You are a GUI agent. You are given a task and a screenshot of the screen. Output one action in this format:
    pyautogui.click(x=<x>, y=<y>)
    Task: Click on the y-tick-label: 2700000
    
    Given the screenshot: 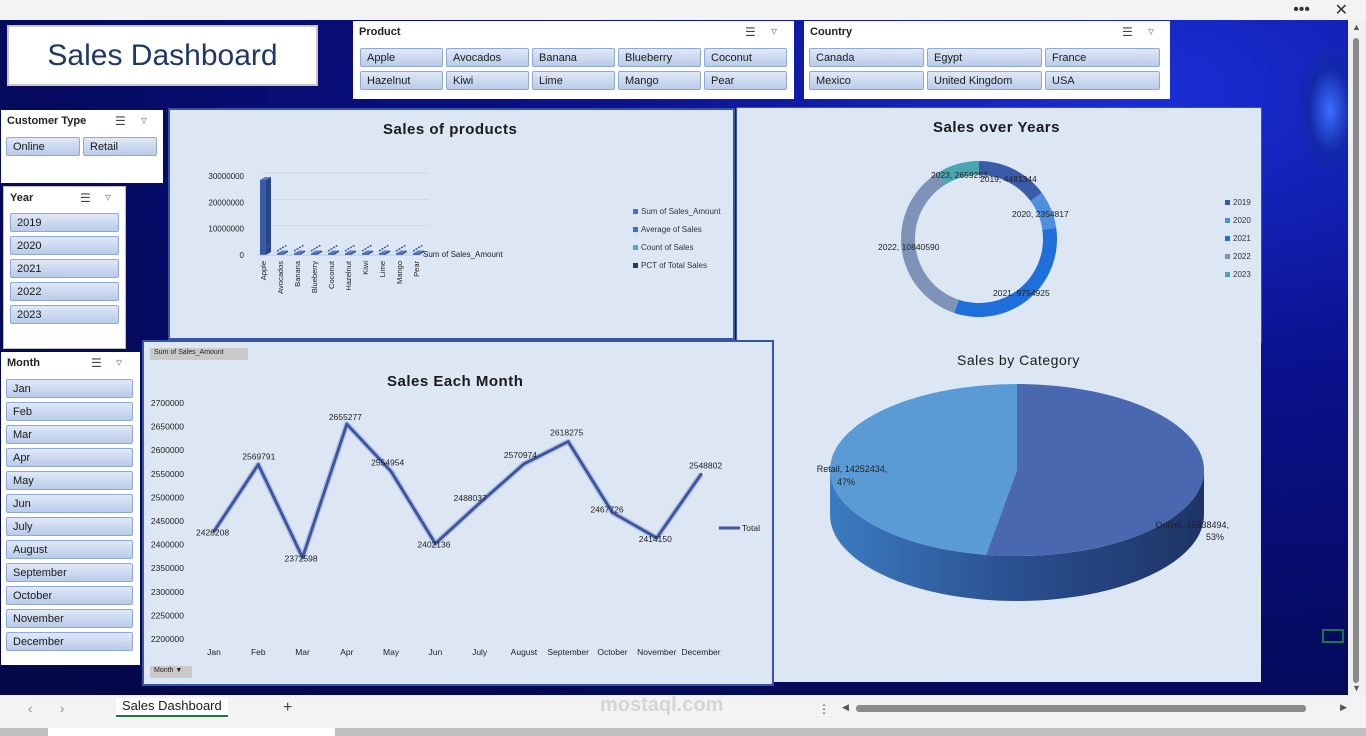 What is the action you would take?
    pyautogui.click(x=167, y=403)
    